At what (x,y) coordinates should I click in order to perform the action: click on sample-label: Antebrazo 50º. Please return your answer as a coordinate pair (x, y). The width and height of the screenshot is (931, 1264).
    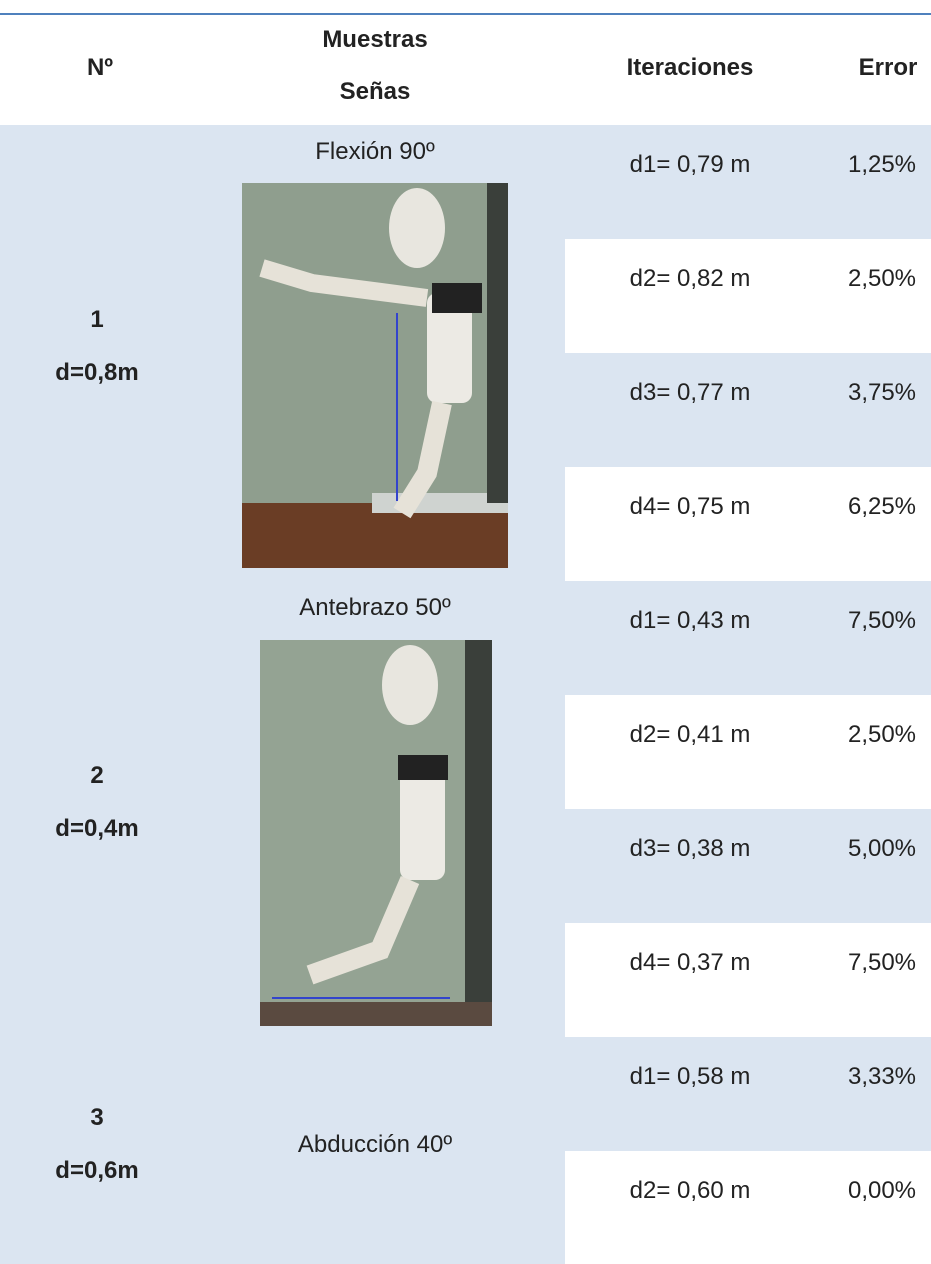
    Looking at the image, I should click on (375, 607).